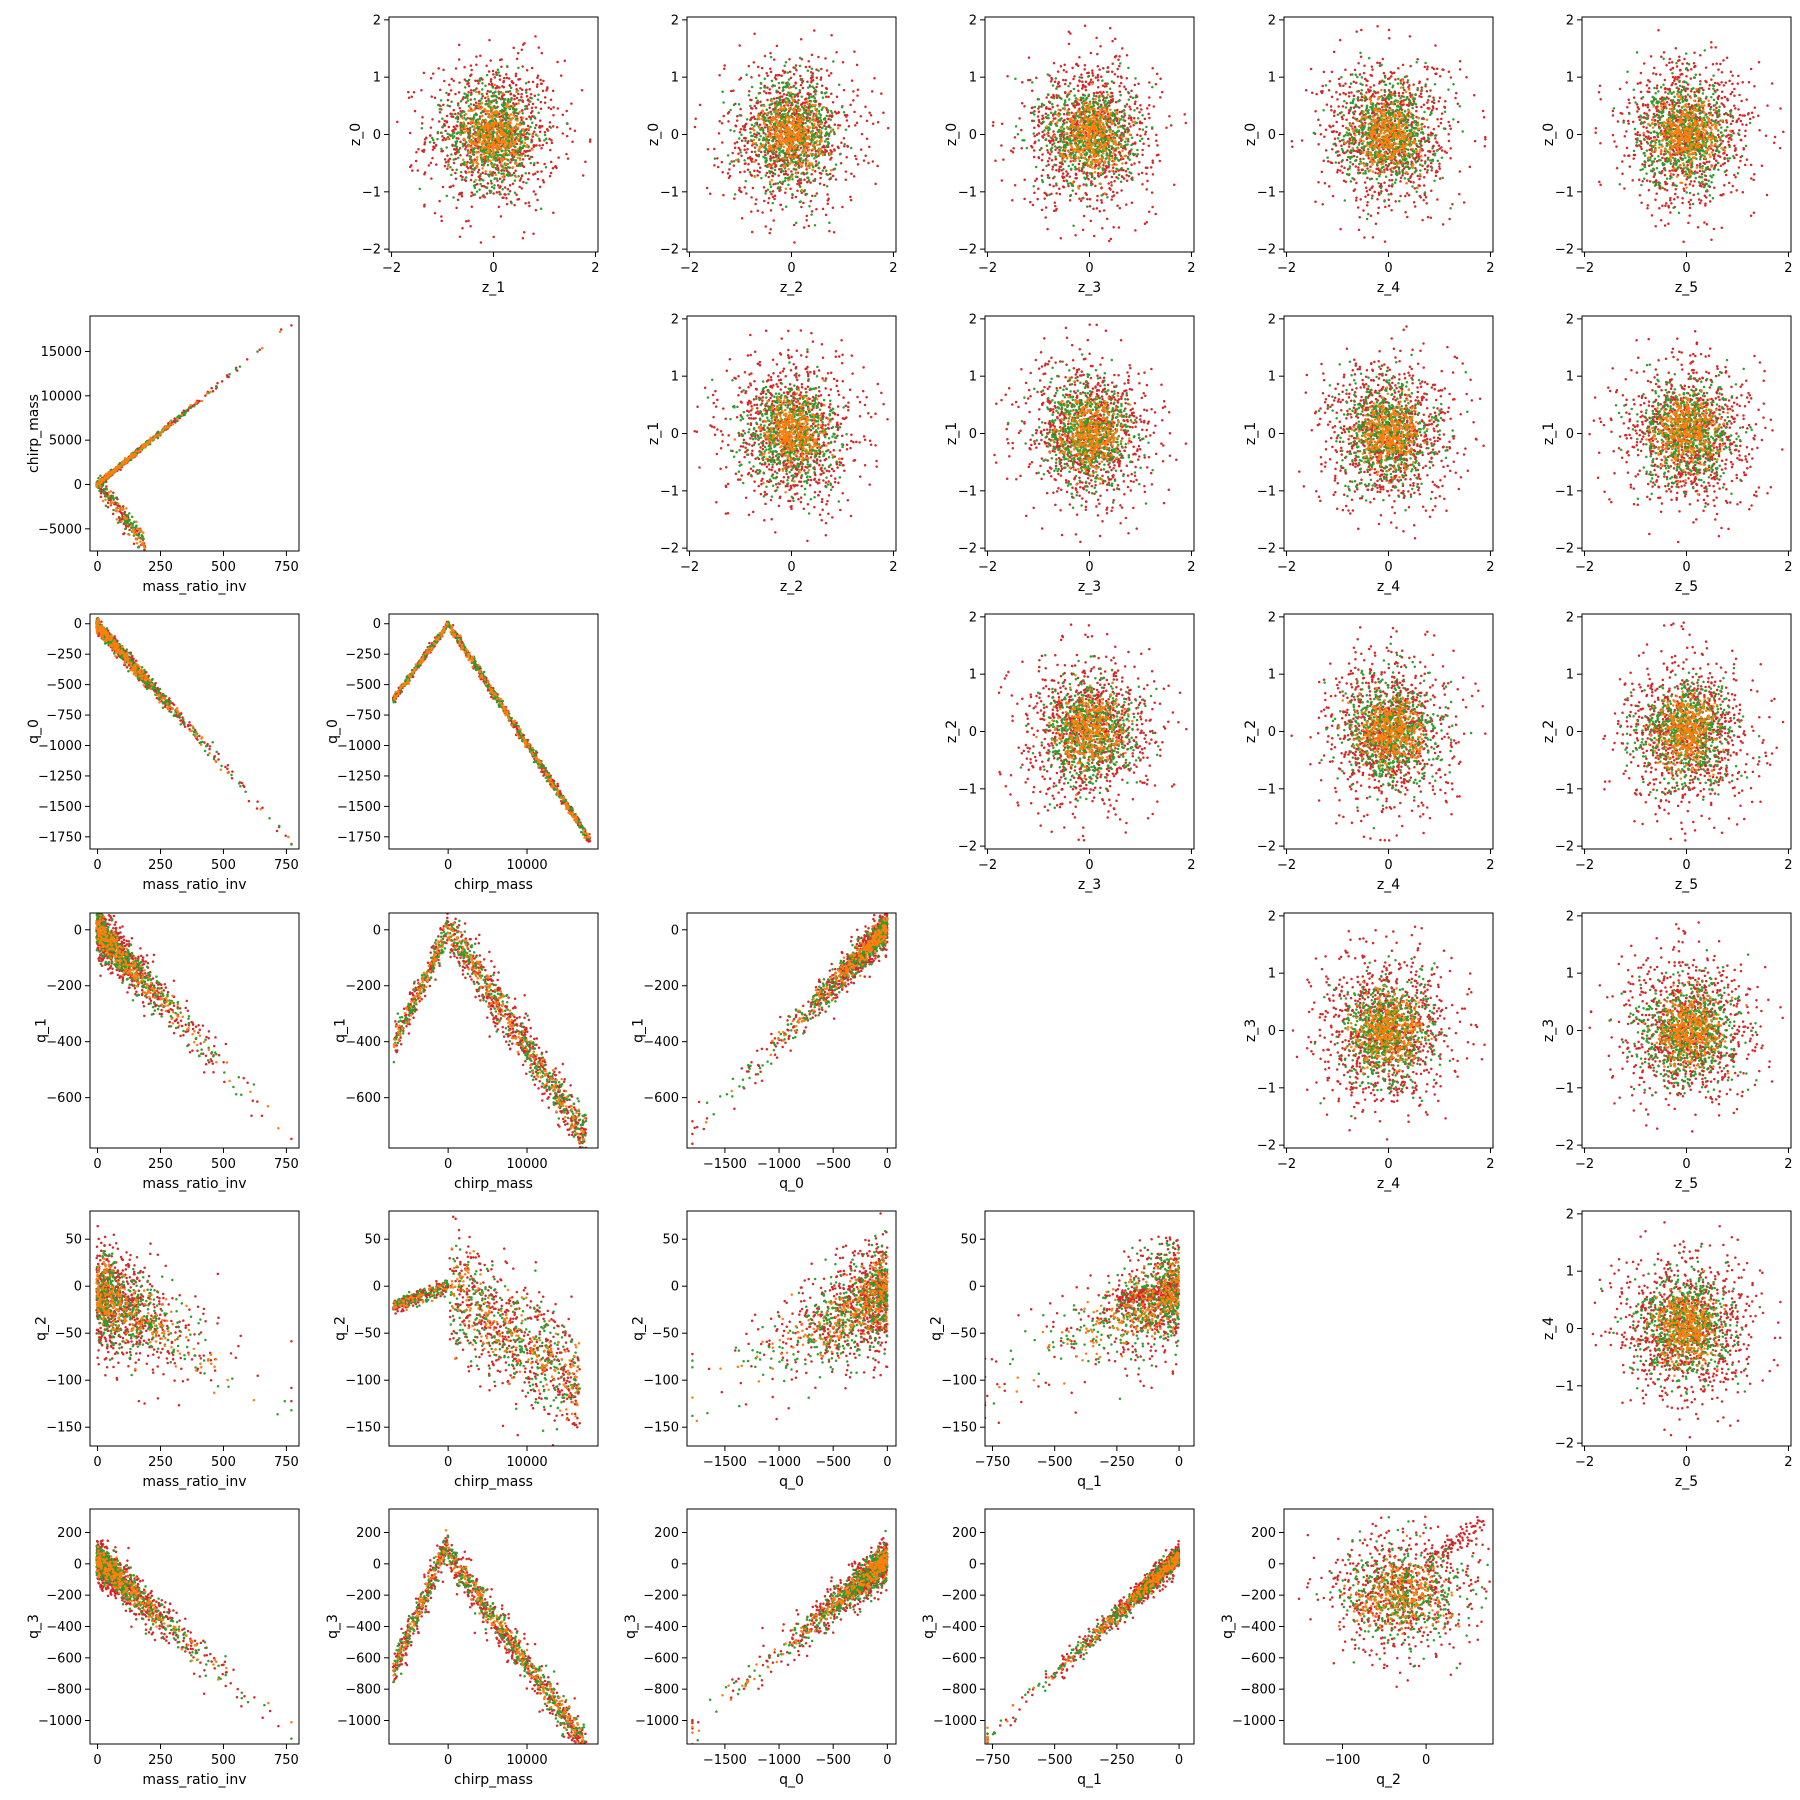  What do you see at coordinates (675, 135) in the screenshot?
I see `y-tick-label: 0` at bounding box center [675, 135].